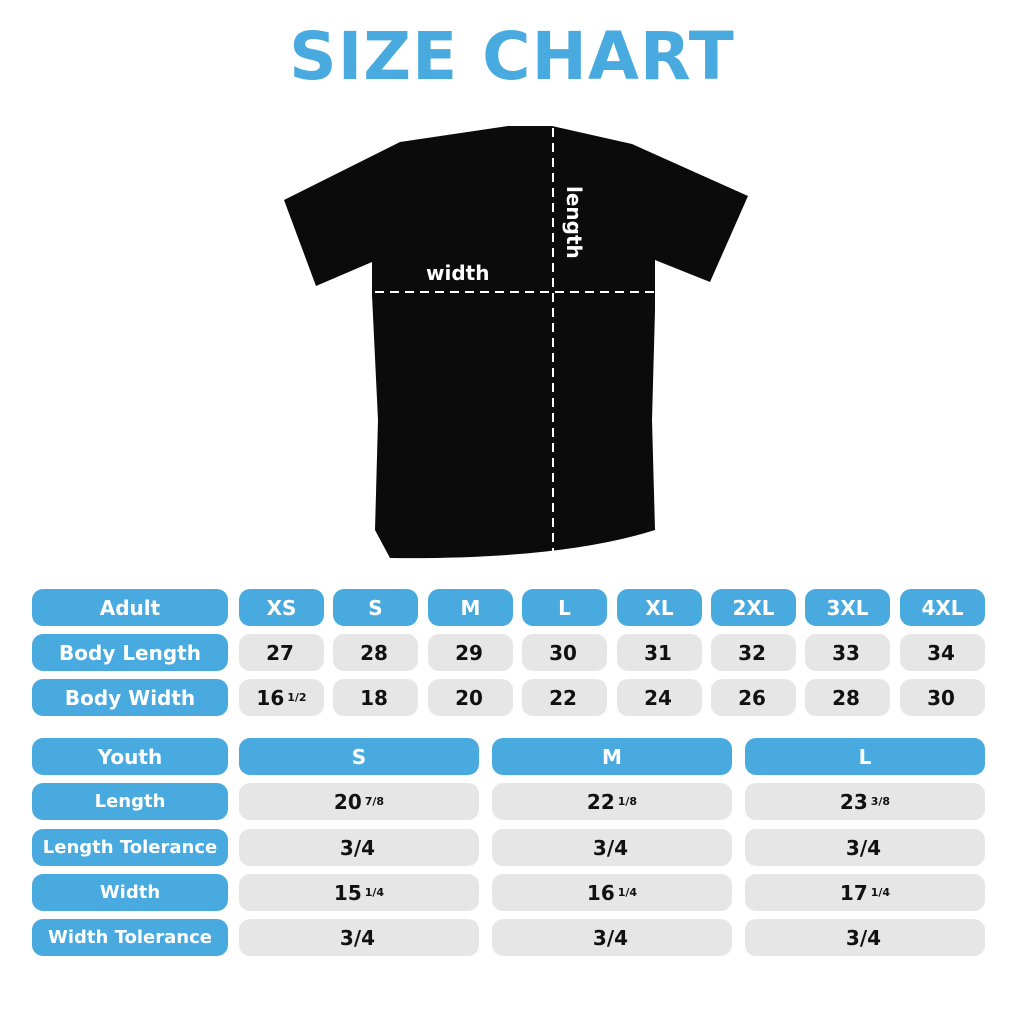  What do you see at coordinates (130, 801) in the screenshot?
I see `row-label: Length` at bounding box center [130, 801].